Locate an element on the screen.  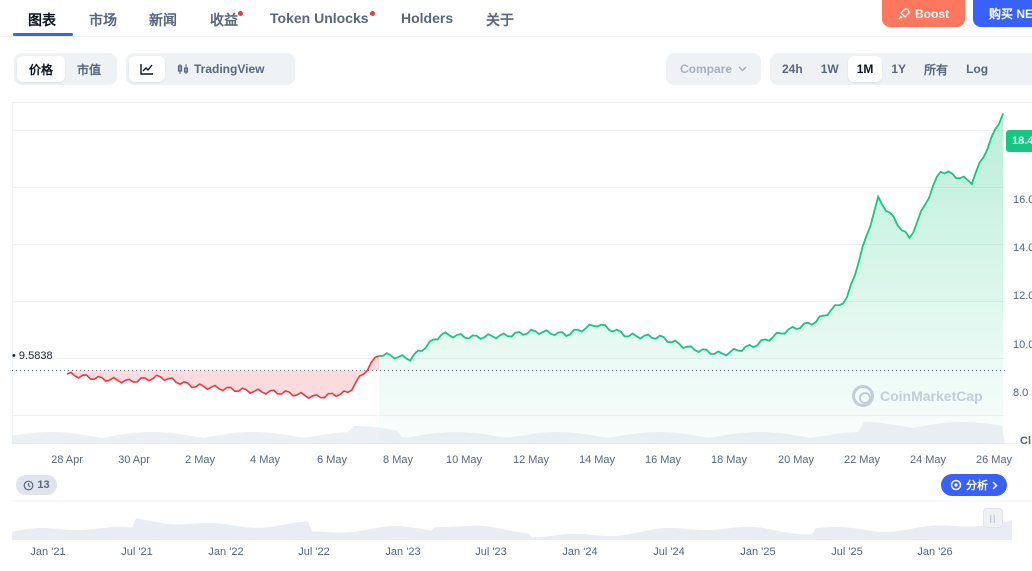
coinmarketcap-logo-icon is located at coordinates (863, 396).